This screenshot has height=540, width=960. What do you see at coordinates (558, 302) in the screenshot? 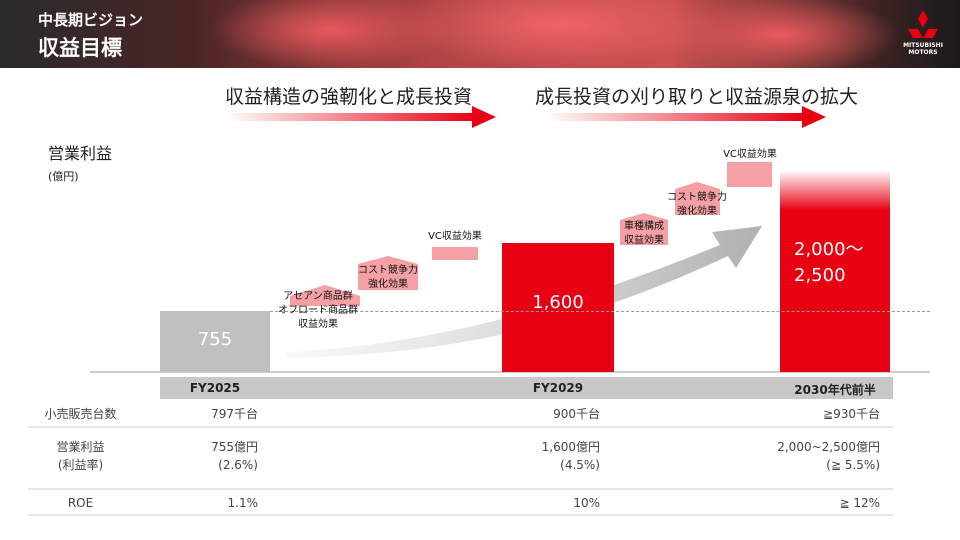
I see `value-label: 1,600` at bounding box center [558, 302].